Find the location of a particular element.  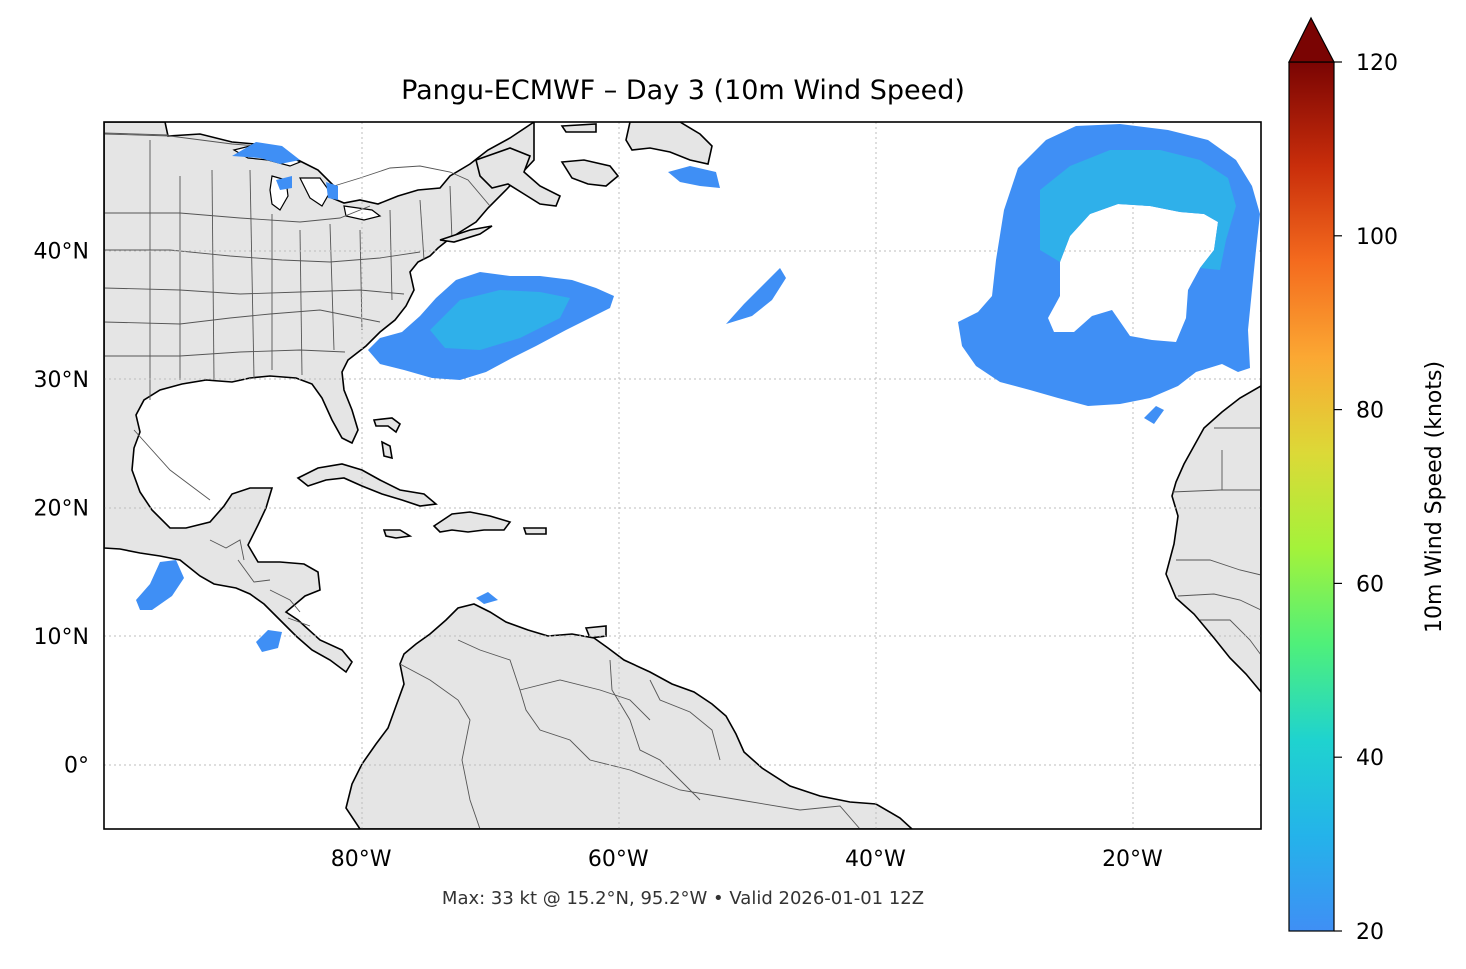

cuba-land is located at coordinates (367, 485).